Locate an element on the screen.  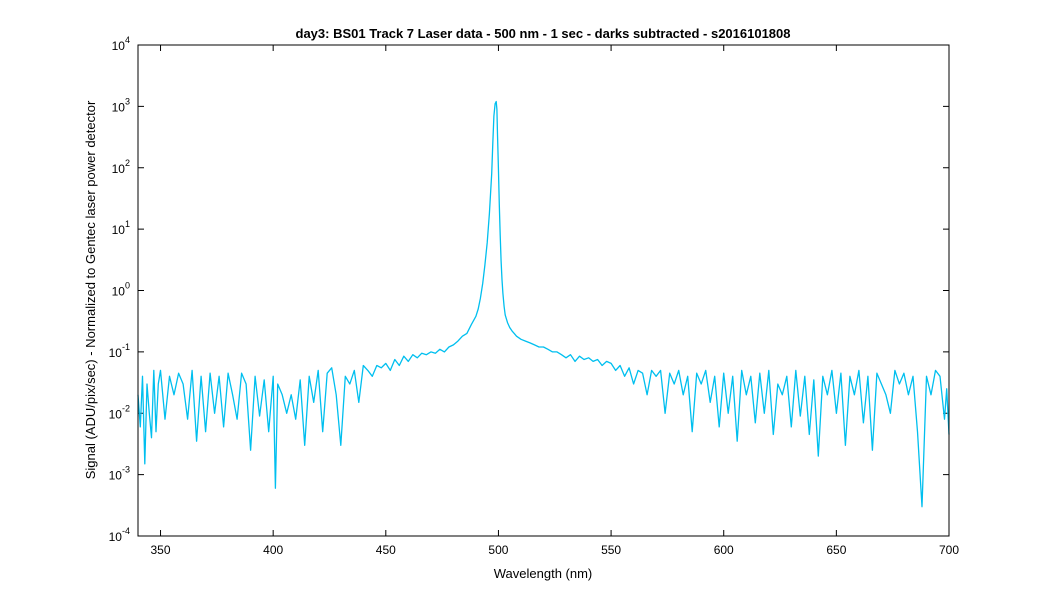
y-tick-exponent: -3 is located at coordinates (126, 470).